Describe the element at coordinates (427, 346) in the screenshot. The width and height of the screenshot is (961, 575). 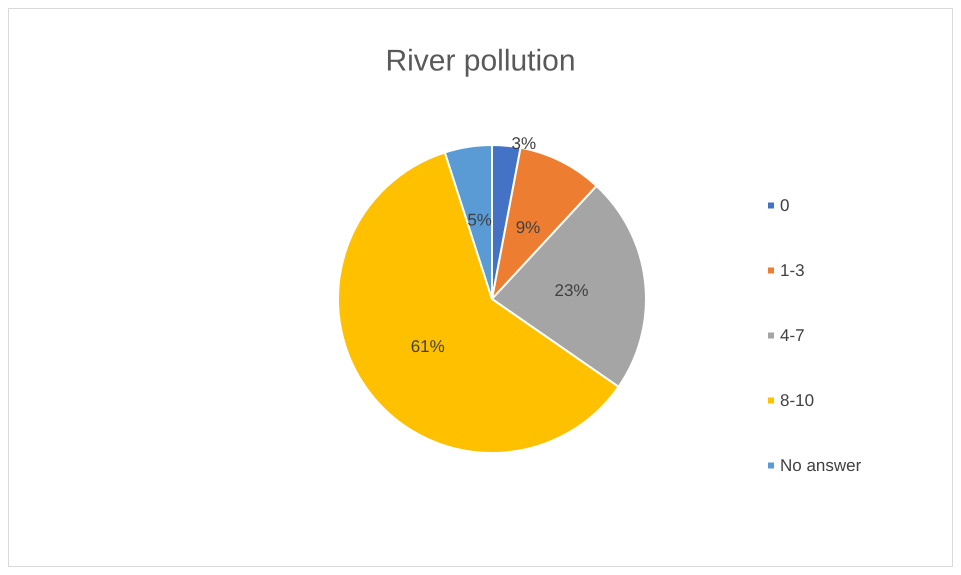
I see `data-label: 61%` at that location.